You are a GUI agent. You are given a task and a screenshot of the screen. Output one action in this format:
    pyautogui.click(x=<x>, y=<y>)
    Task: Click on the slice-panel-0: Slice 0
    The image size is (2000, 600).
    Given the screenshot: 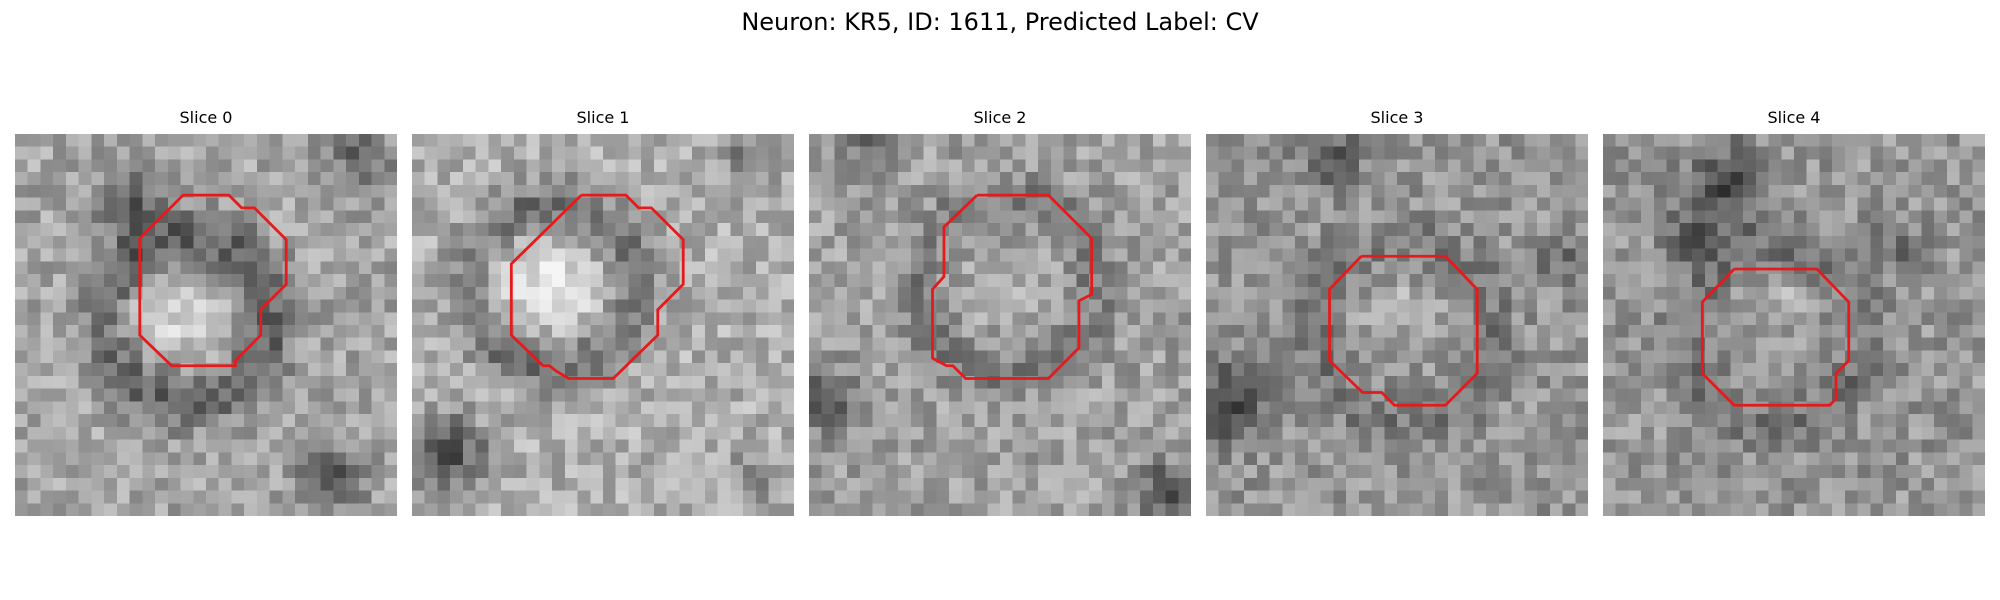 What is the action you would take?
    pyautogui.click(x=206, y=312)
    